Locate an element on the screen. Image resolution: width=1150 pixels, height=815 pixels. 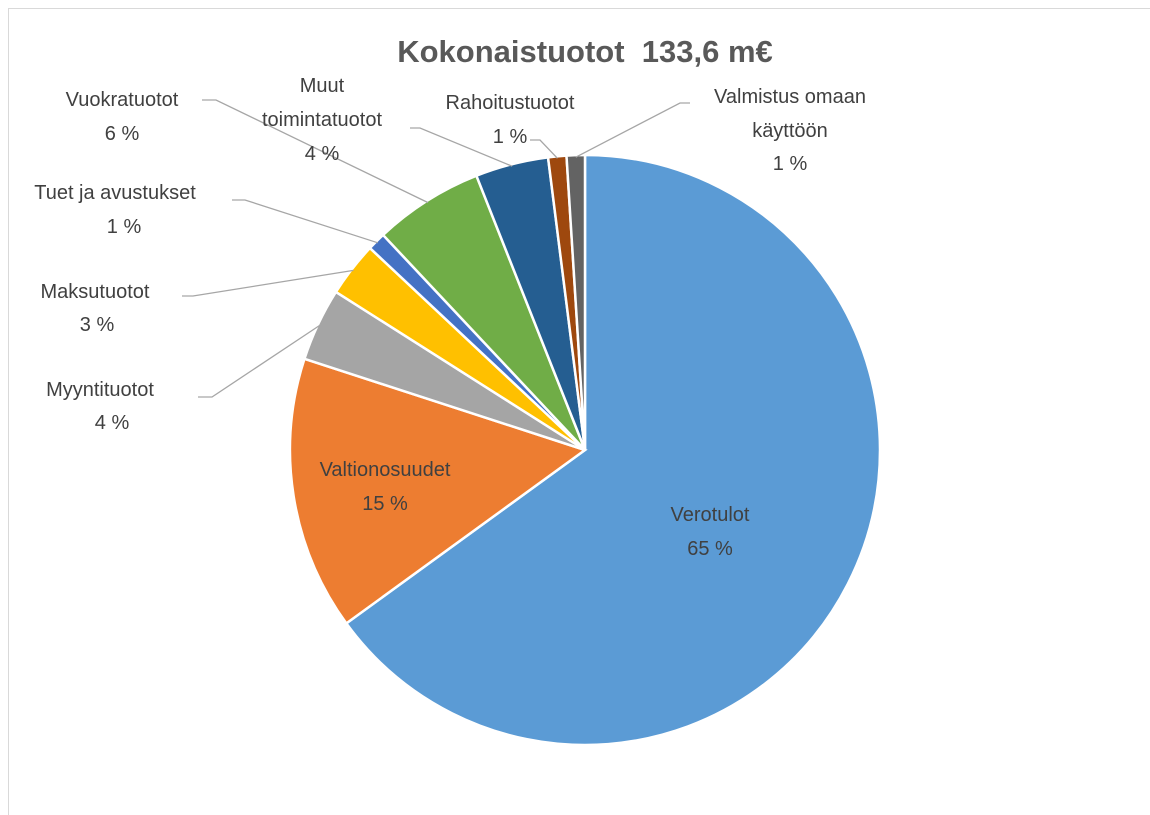
slice-label: Valmistus omaan käyttöön is located at coordinates (790, 114).